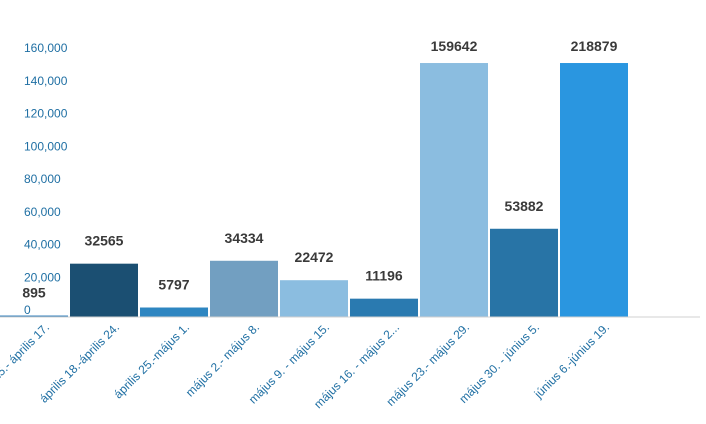 This screenshot has width=706, height=424. What do you see at coordinates (42, 277) in the screenshot?
I see `y-tick-label: 20,000` at bounding box center [42, 277].